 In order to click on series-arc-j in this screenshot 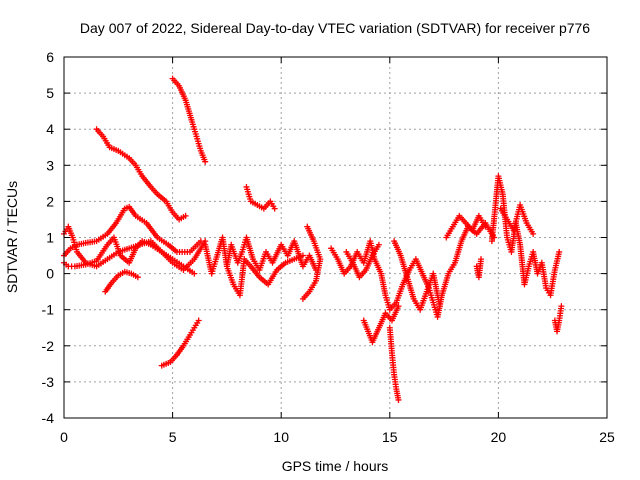, I will do `click(260, 197)`.